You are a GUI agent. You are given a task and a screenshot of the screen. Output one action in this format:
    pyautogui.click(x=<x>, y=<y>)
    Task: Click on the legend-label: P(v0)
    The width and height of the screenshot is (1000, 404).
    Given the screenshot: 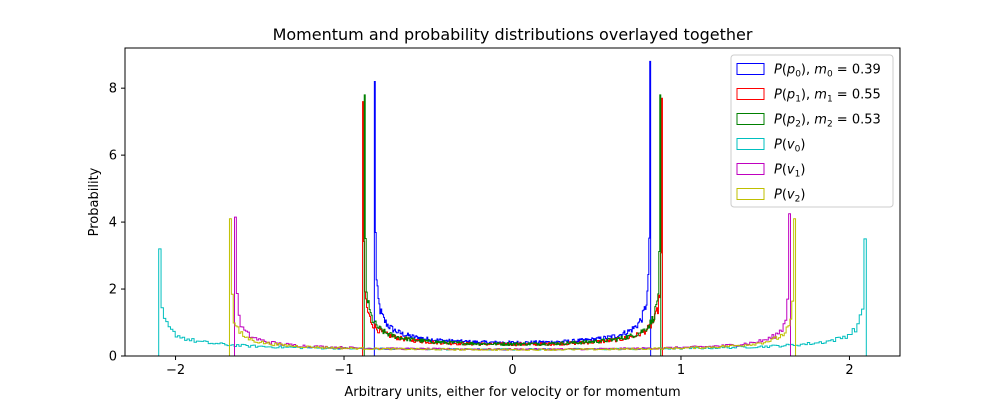 What is the action you would take?
    pyautogui.click(x=789, y=146)
    